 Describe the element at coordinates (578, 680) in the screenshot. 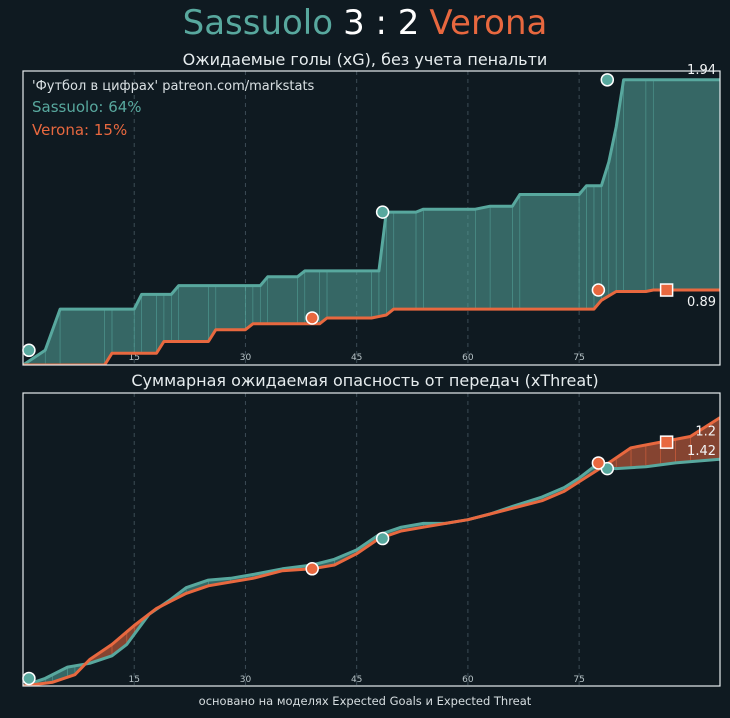

I see `xthreat-x-tick-label: 75` at that location.